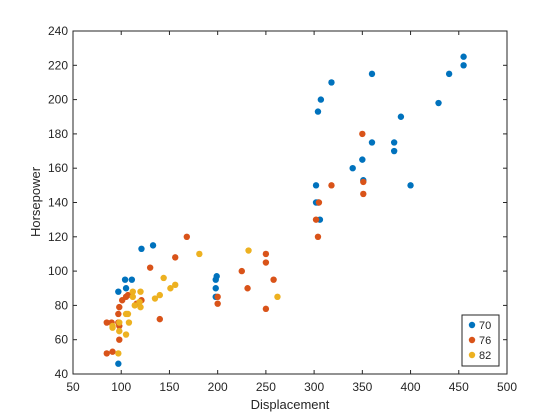 The height and width of the screenshot is (420, 560). I want to click on y-tick-label: 180, so click(58, 134).